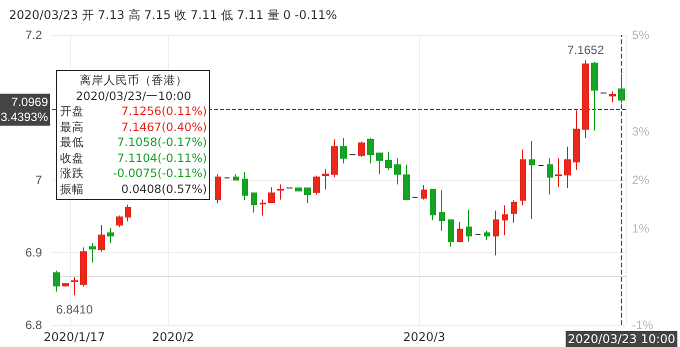  Describe the element at coordinates (75, 309) in the screenshot. I see `annotation: 6.8410` at that location.